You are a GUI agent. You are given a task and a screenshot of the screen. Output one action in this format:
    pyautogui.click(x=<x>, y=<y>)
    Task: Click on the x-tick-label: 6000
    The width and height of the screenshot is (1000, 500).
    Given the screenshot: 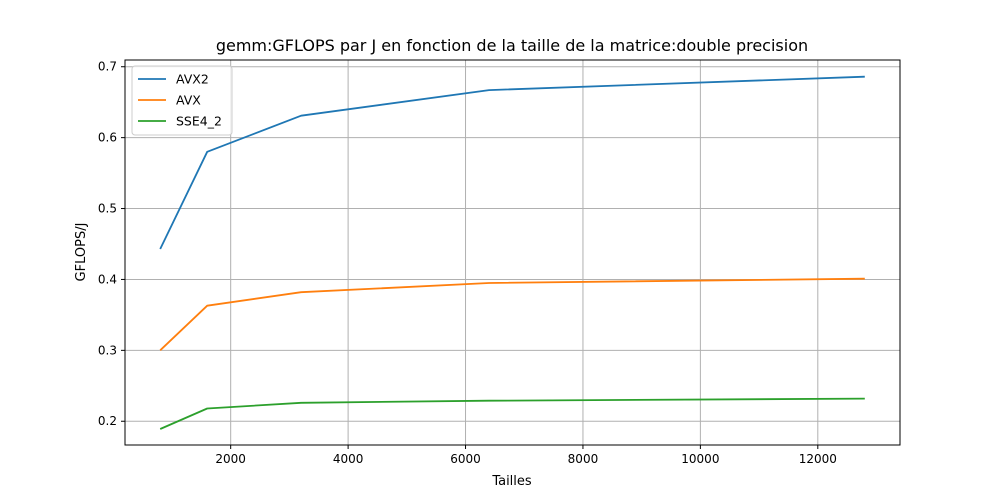 What is the action you would take?
    pyautogui.click(x=465, y=459)
    